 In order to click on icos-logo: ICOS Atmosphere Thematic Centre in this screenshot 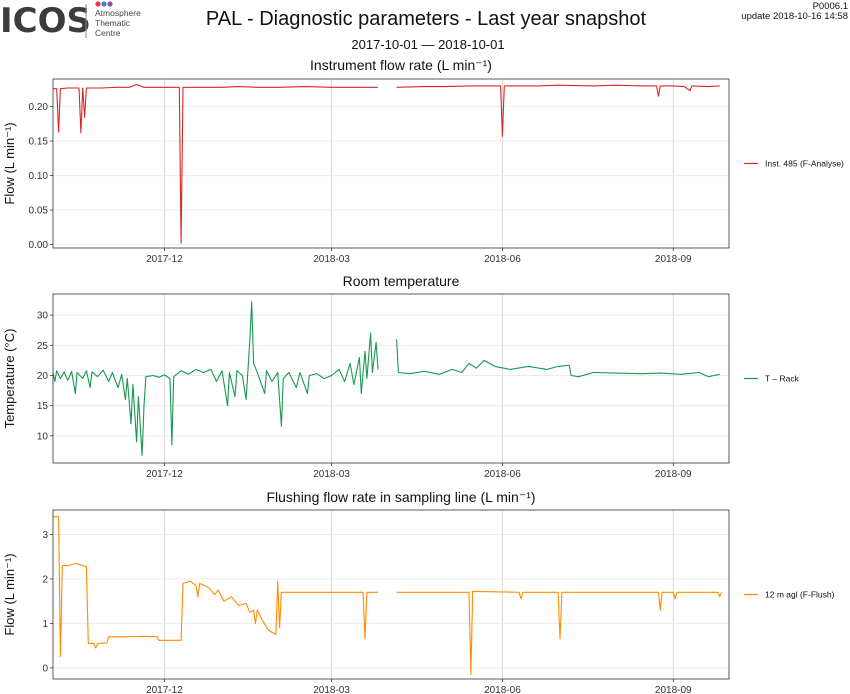, I will do `click(70, 21)`.